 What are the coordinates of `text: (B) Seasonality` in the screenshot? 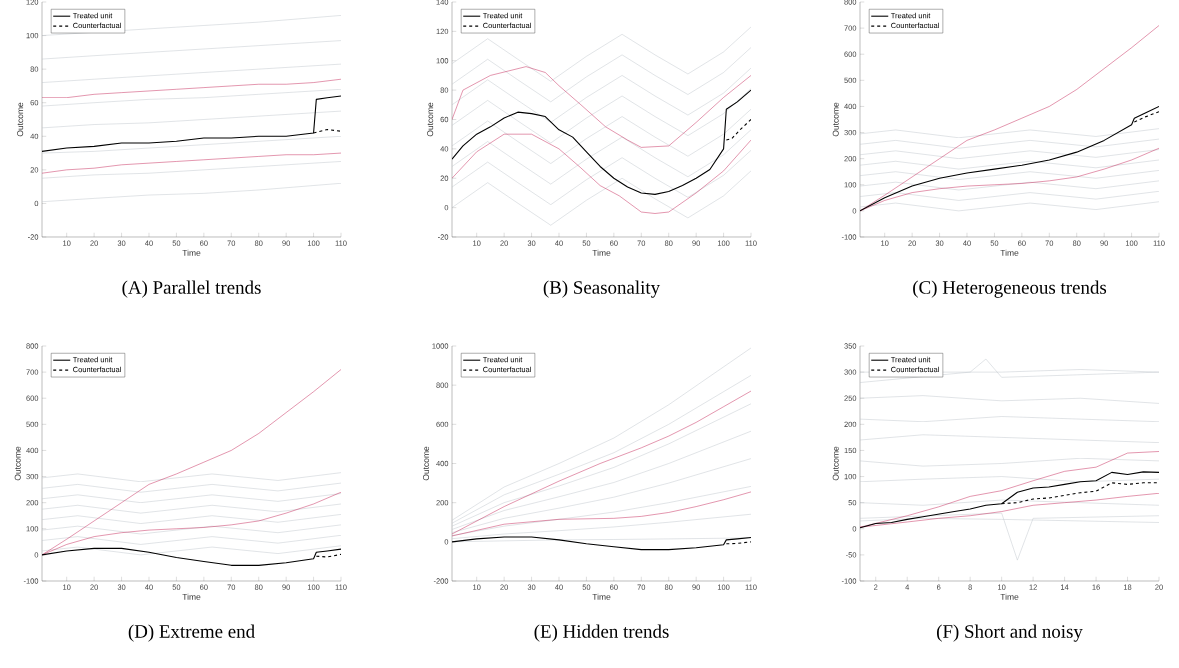 It's located at (602, 289).